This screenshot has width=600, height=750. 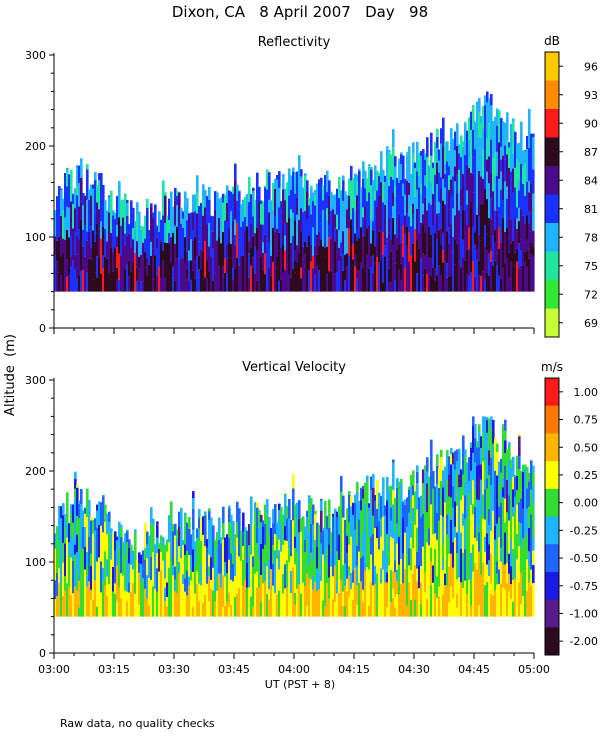 I want to click on colorbar-label: 78, so click(x=591, y=237).